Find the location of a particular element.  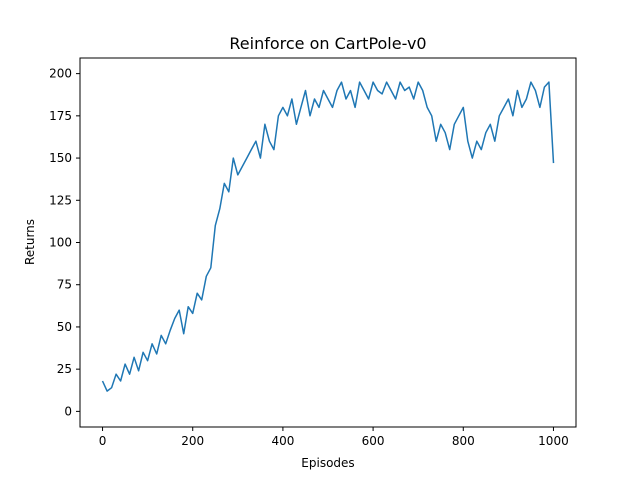

x-axis-label: Episodes is located at coordinates (327, 463).